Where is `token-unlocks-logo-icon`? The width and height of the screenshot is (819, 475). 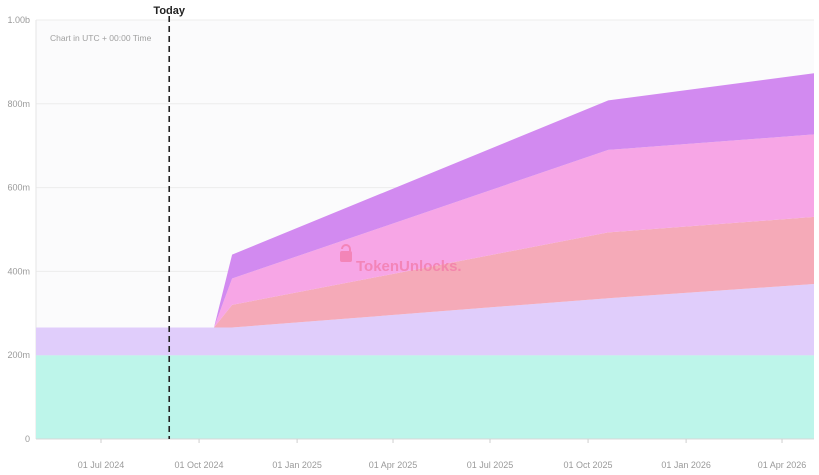 token-unlocks-logo-icon is located at coordinates (346, 253).